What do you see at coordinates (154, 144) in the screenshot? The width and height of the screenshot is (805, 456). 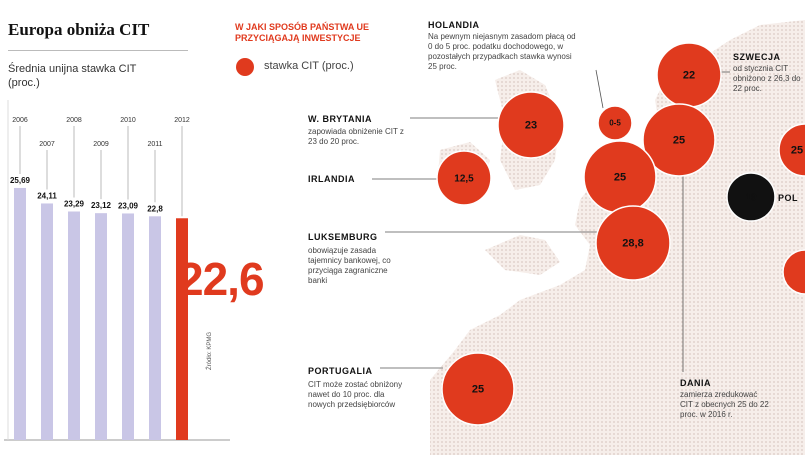 I see `tick-label-2011: 2011` at bounding box center [154, 144].